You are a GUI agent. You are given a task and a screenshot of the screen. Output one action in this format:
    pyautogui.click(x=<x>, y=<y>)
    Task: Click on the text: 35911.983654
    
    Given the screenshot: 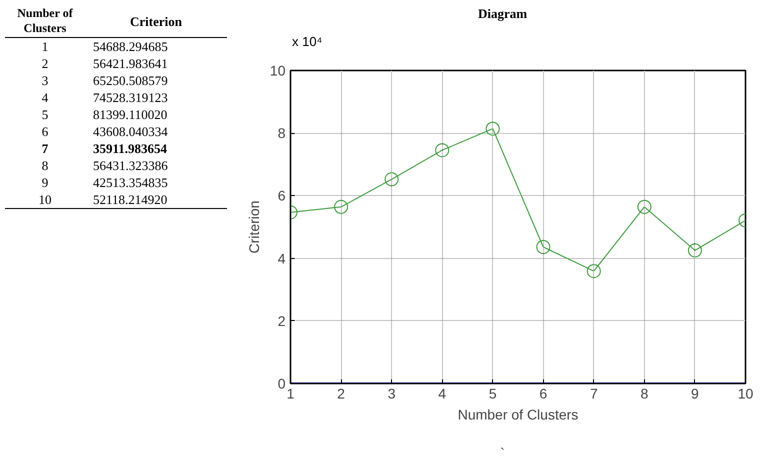 What is the action you would take?
    pyautogui.click(x=130, y=148)
    